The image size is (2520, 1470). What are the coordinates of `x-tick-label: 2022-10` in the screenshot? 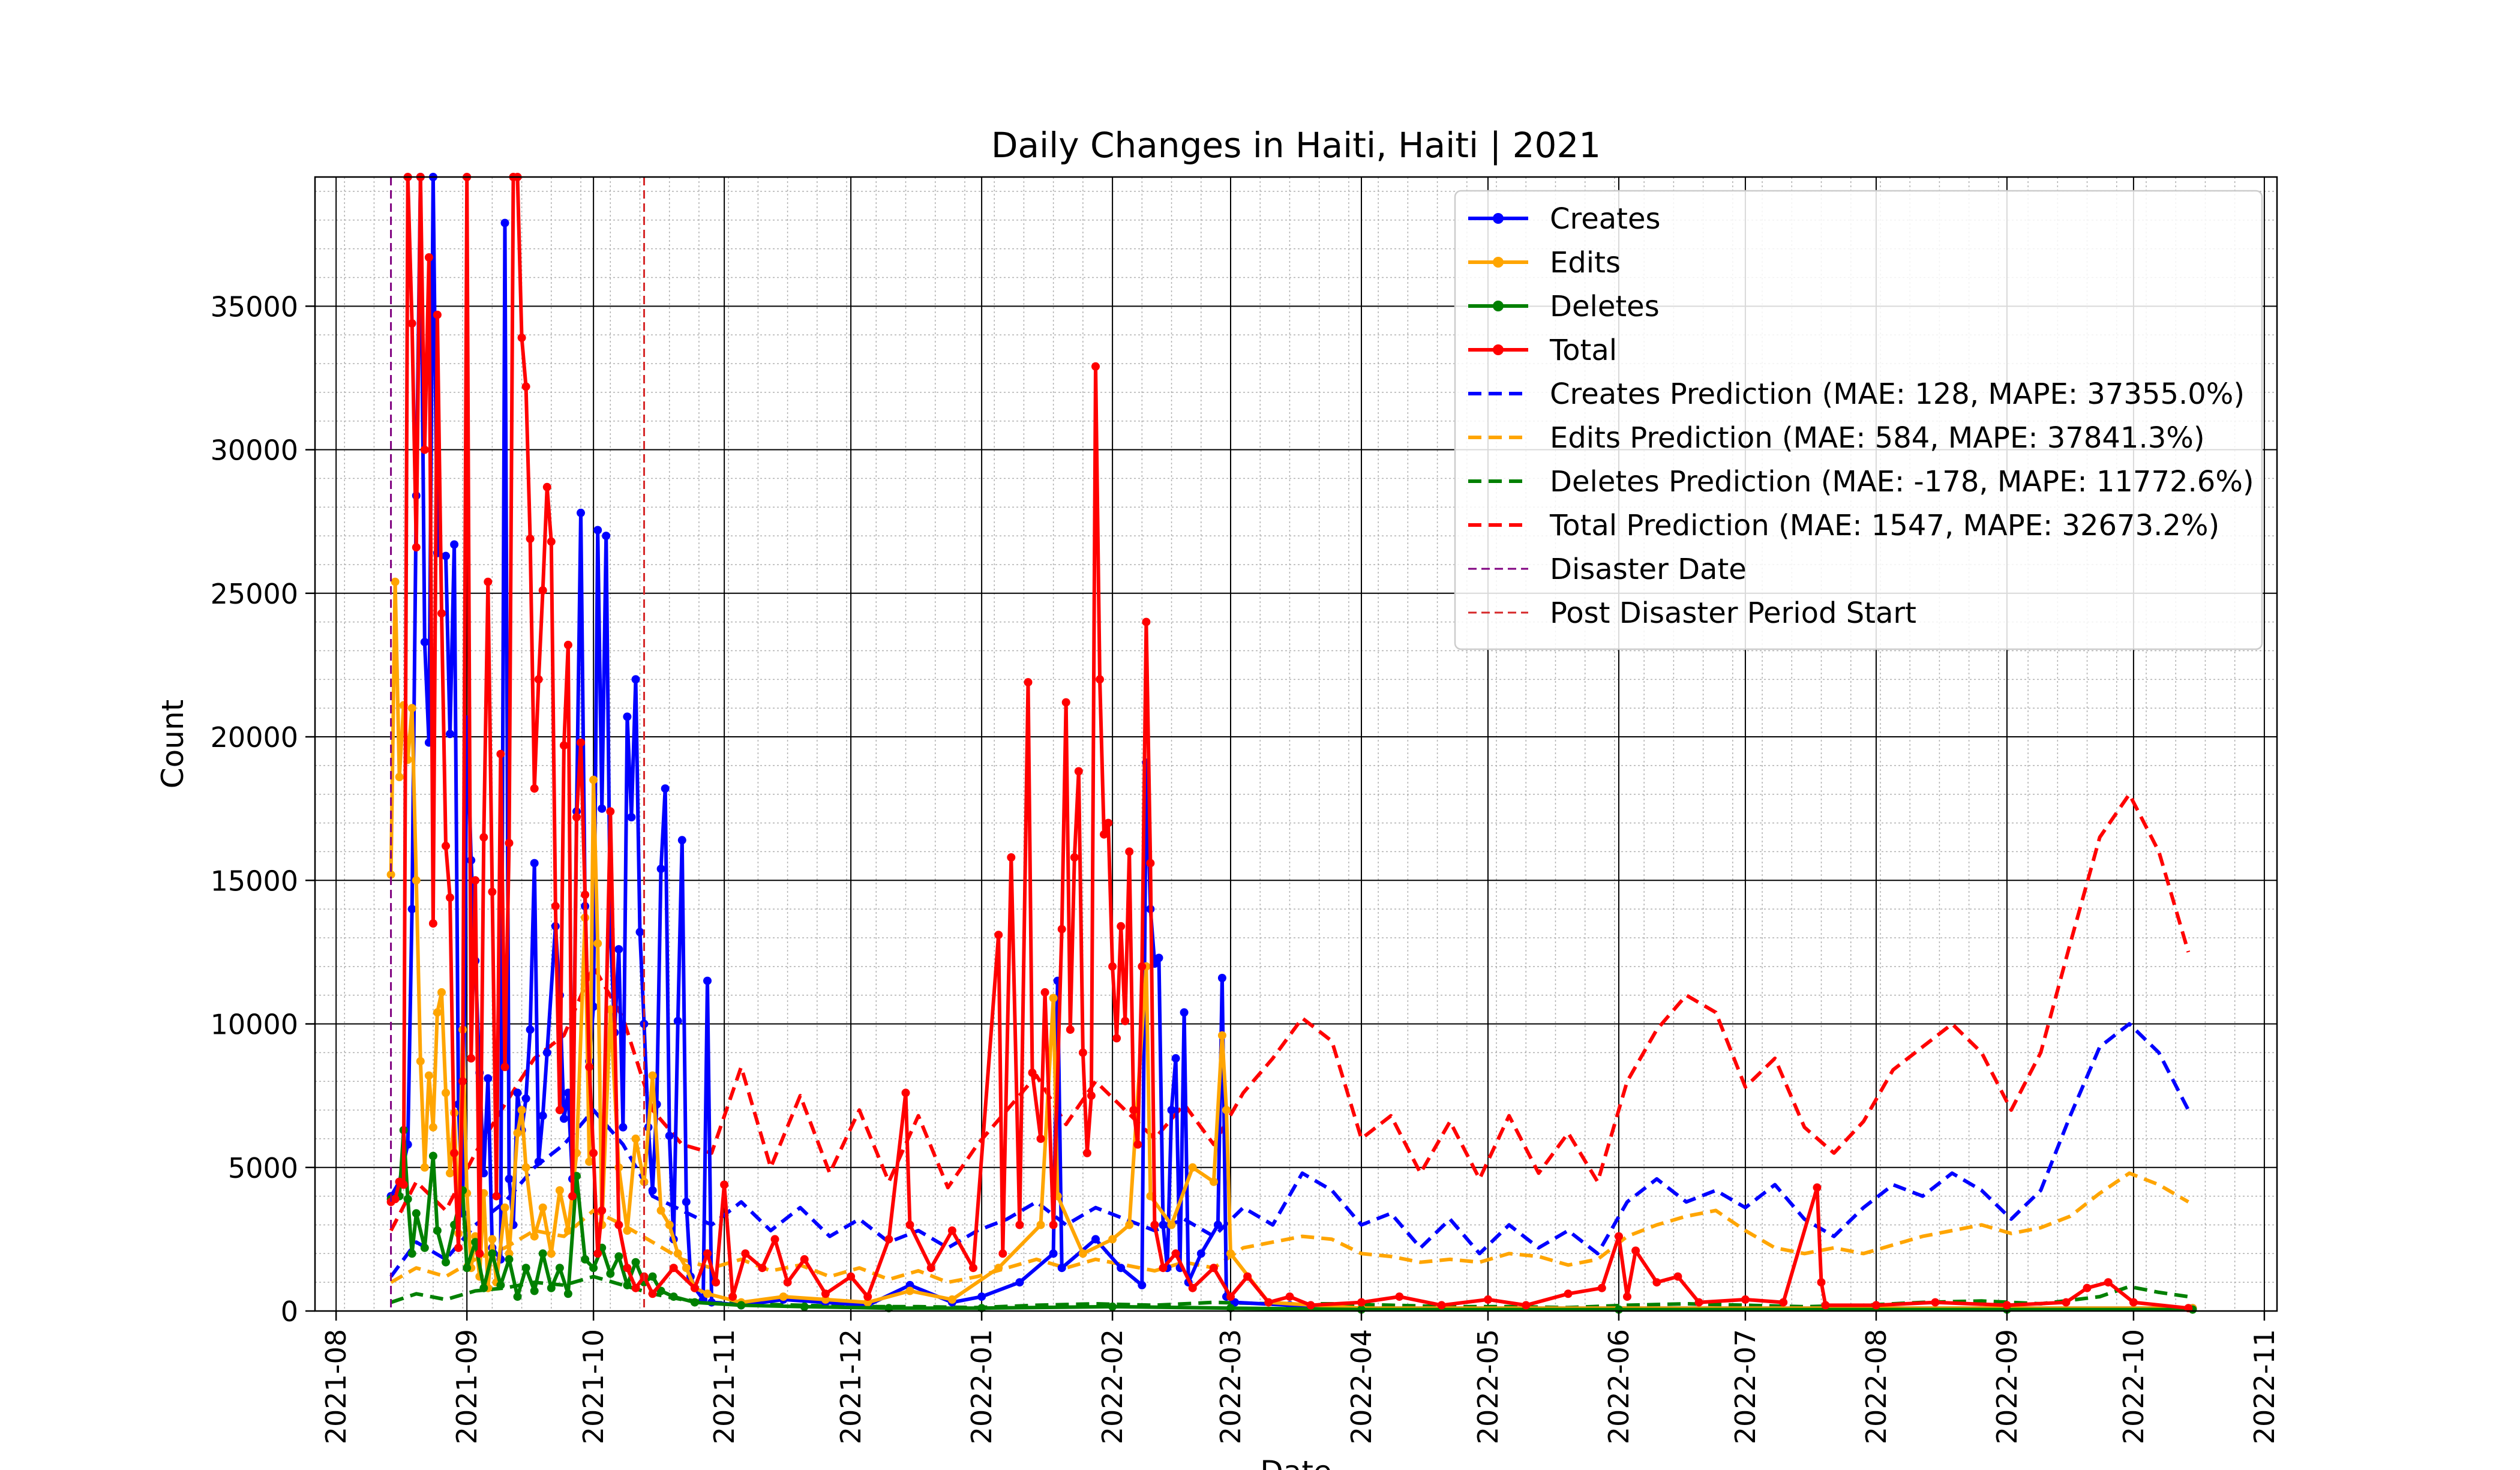 It's located at (2133, 1386).